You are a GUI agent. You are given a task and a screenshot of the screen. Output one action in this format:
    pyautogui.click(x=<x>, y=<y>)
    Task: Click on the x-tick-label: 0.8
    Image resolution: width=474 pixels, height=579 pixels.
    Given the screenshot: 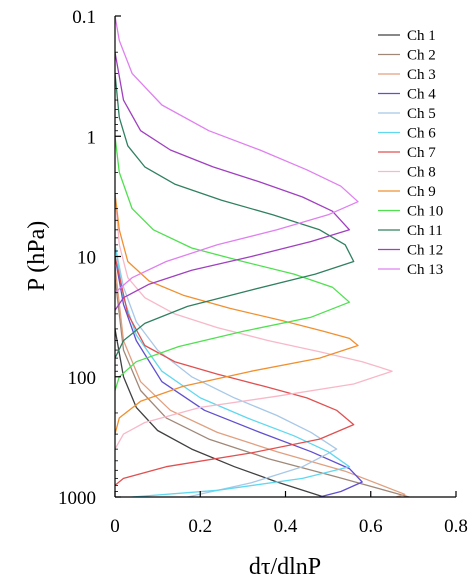 What is the action you would take?
    pyautogui.click(x=456, y=526)
    